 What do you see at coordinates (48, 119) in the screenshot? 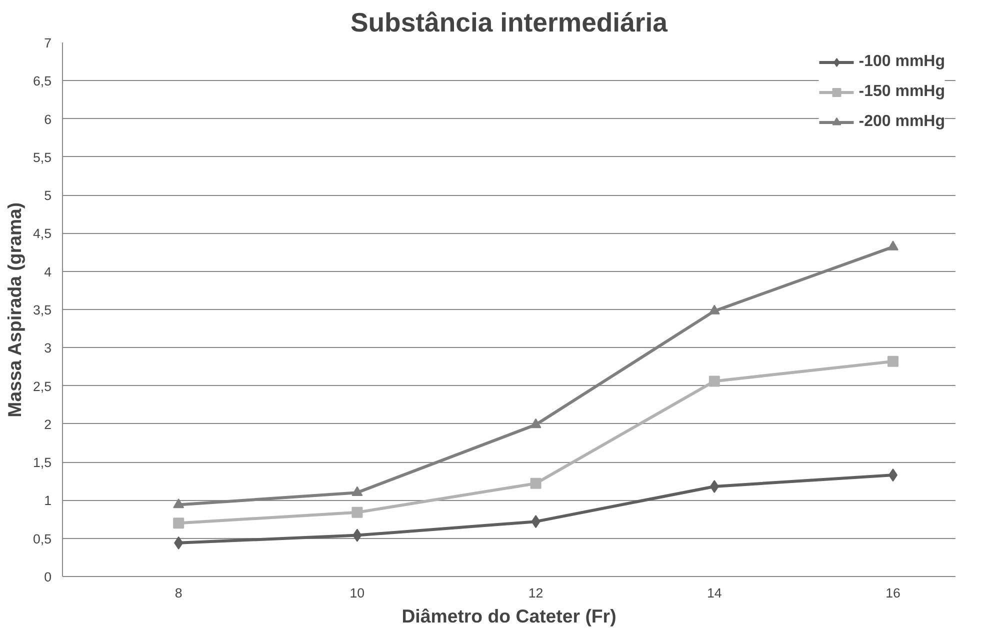
I see `y-tick-label: 6` at bounding box center [48, 119].